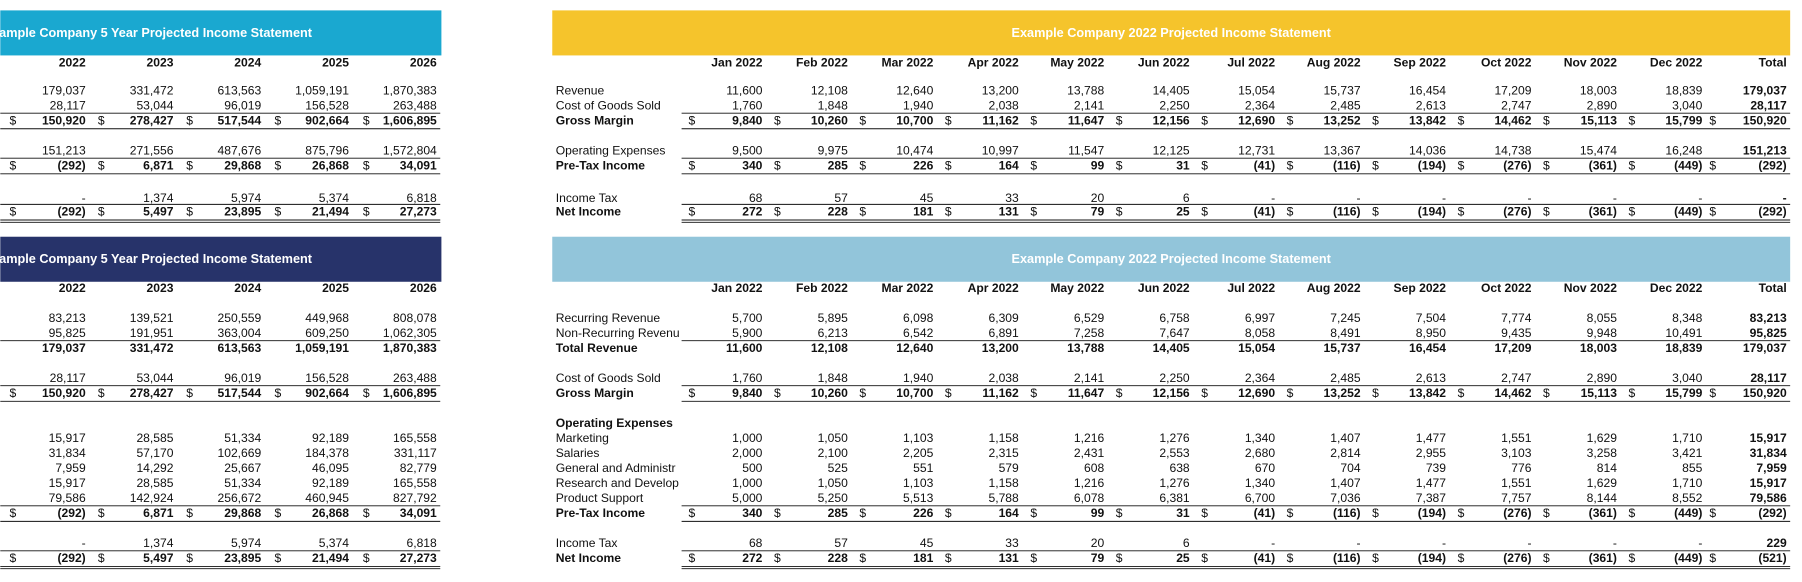 Image resolution: width=1802 pixels, height=582 pixels. What do you see at coordinates (1687, 438) in the screenshot?
I see `cell-value: 1,710` at bounding box center [1687, 438].